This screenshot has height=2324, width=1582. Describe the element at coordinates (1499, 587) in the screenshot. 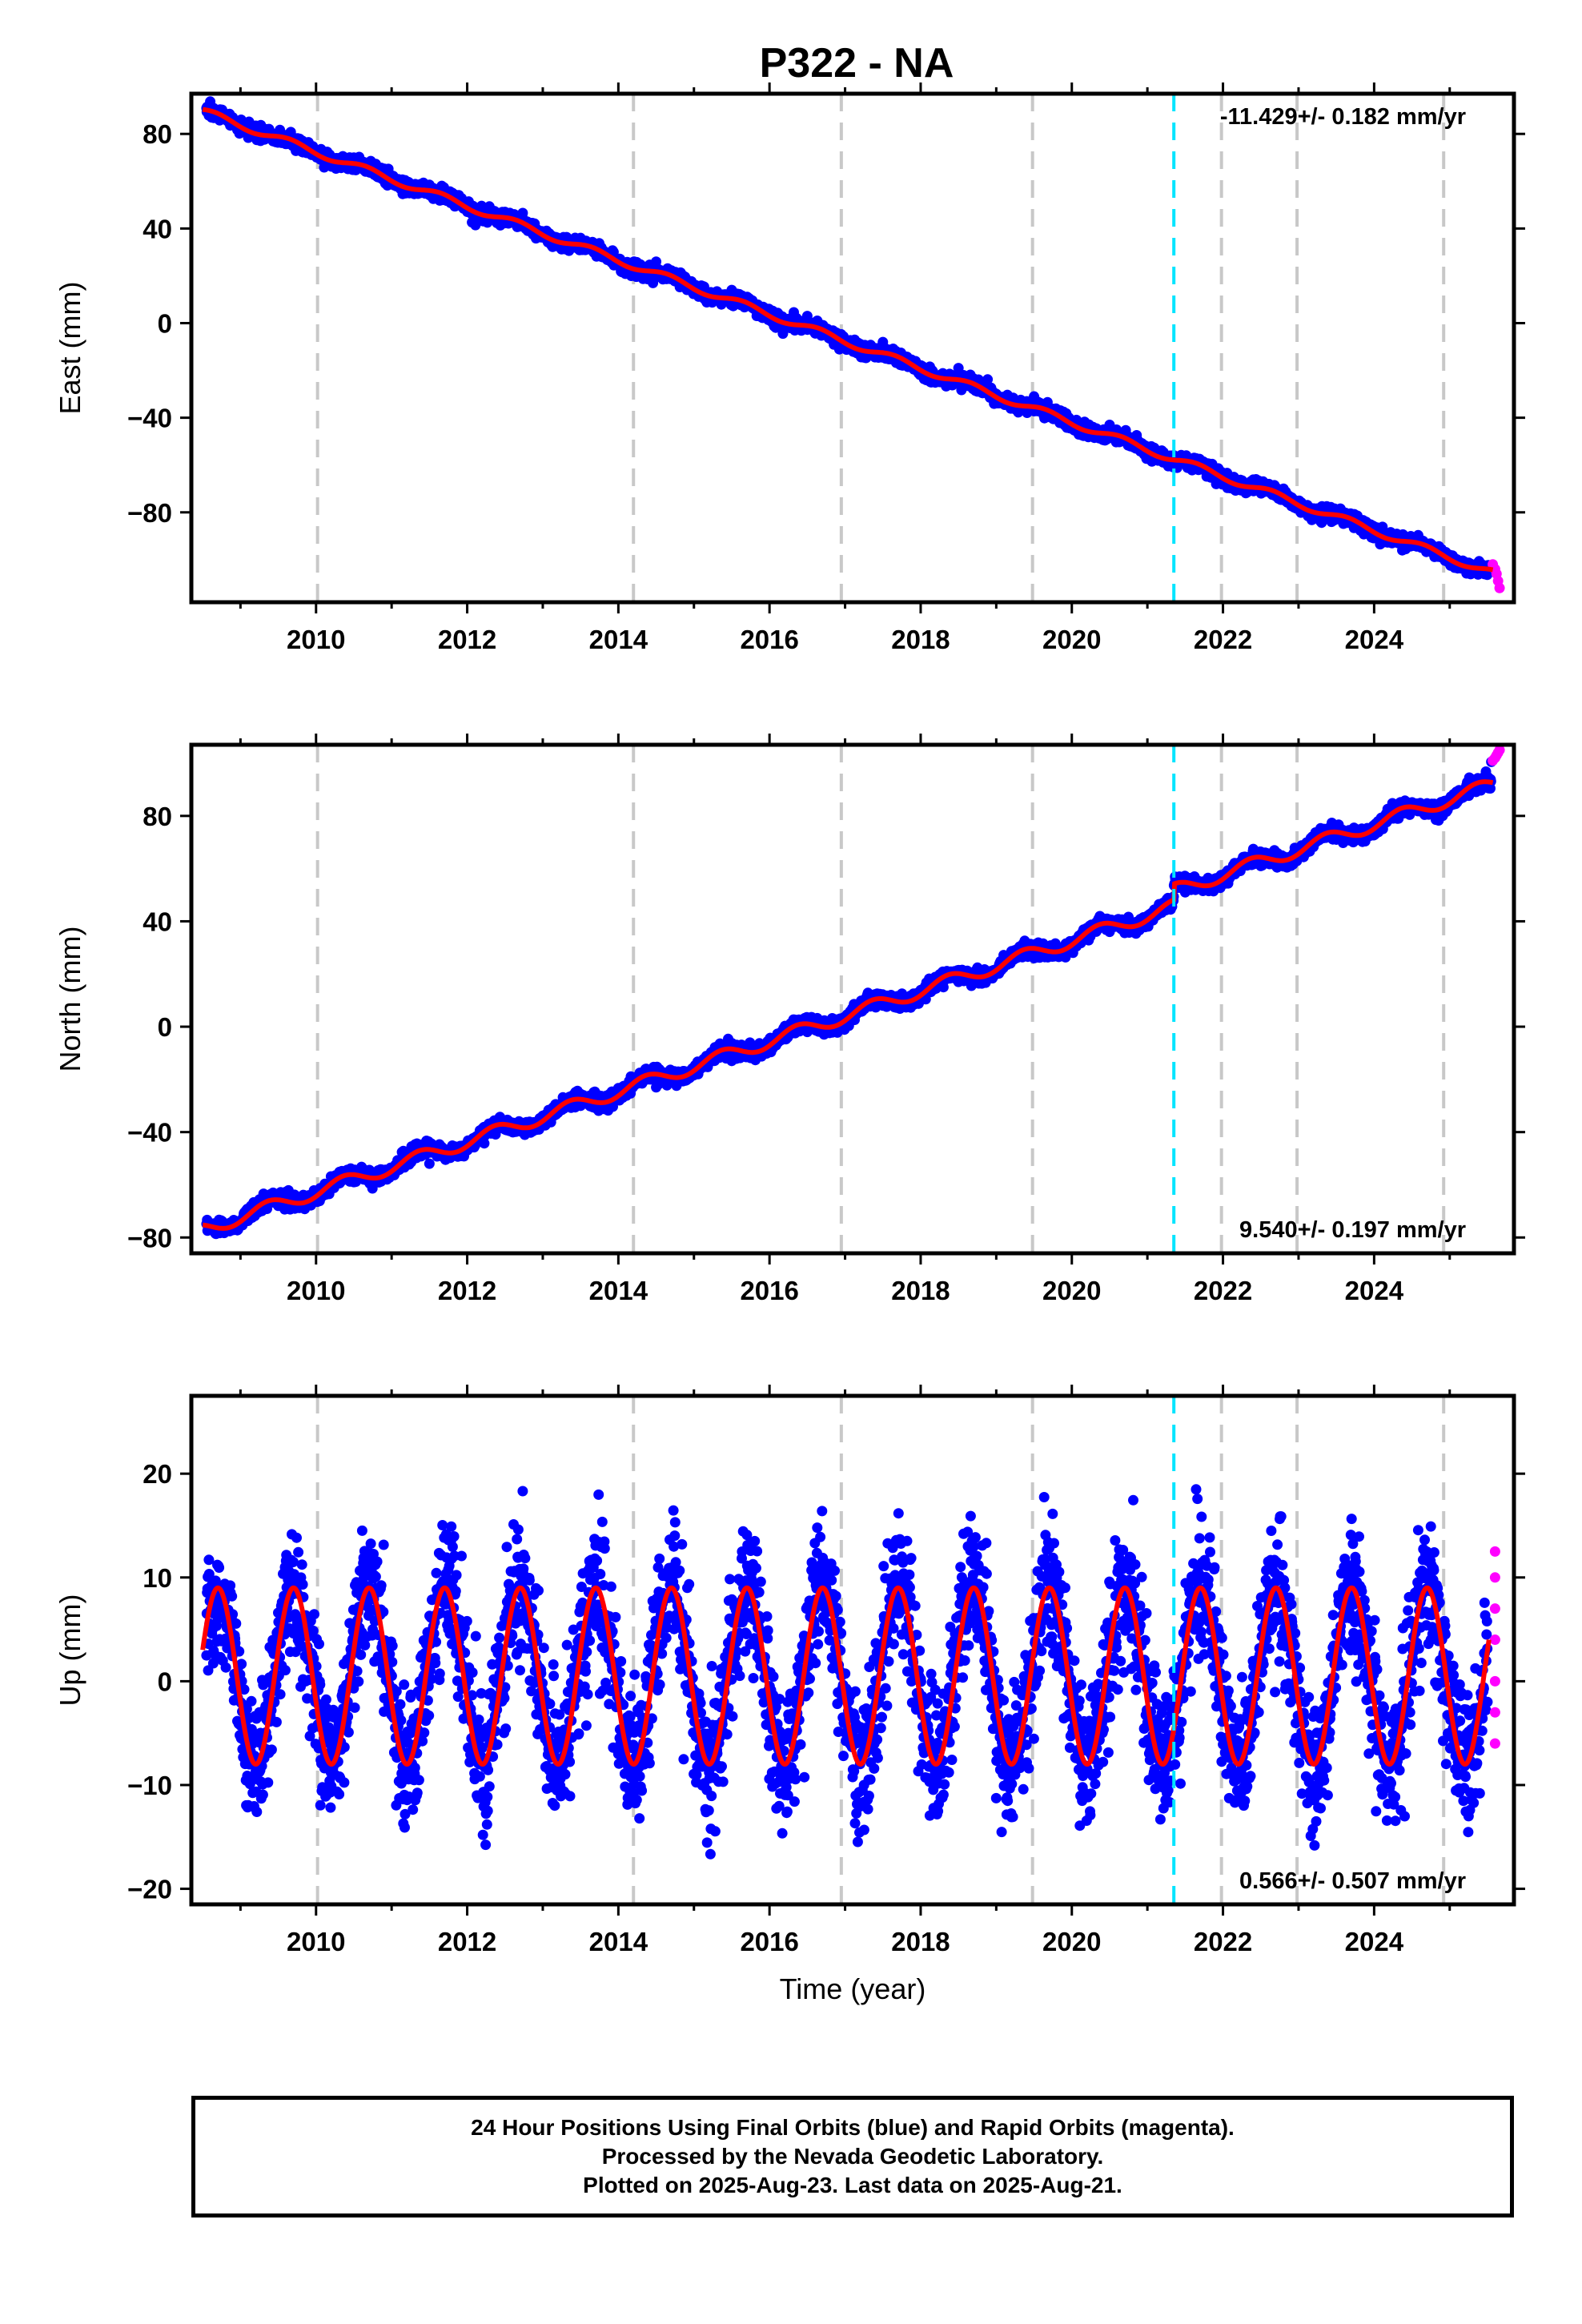

I see `rapid-orbit-point` at that location.